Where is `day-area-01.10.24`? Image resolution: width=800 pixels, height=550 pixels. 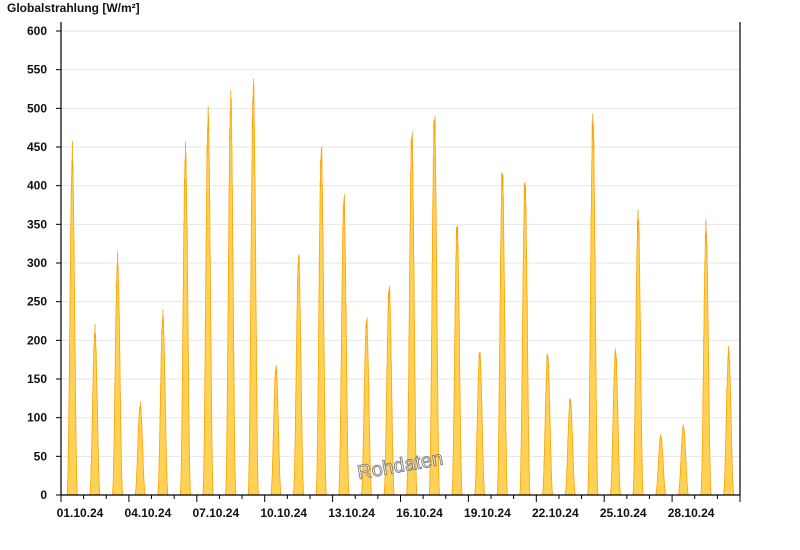
day-area-01.10.24 is located at coordinates (72, 318).